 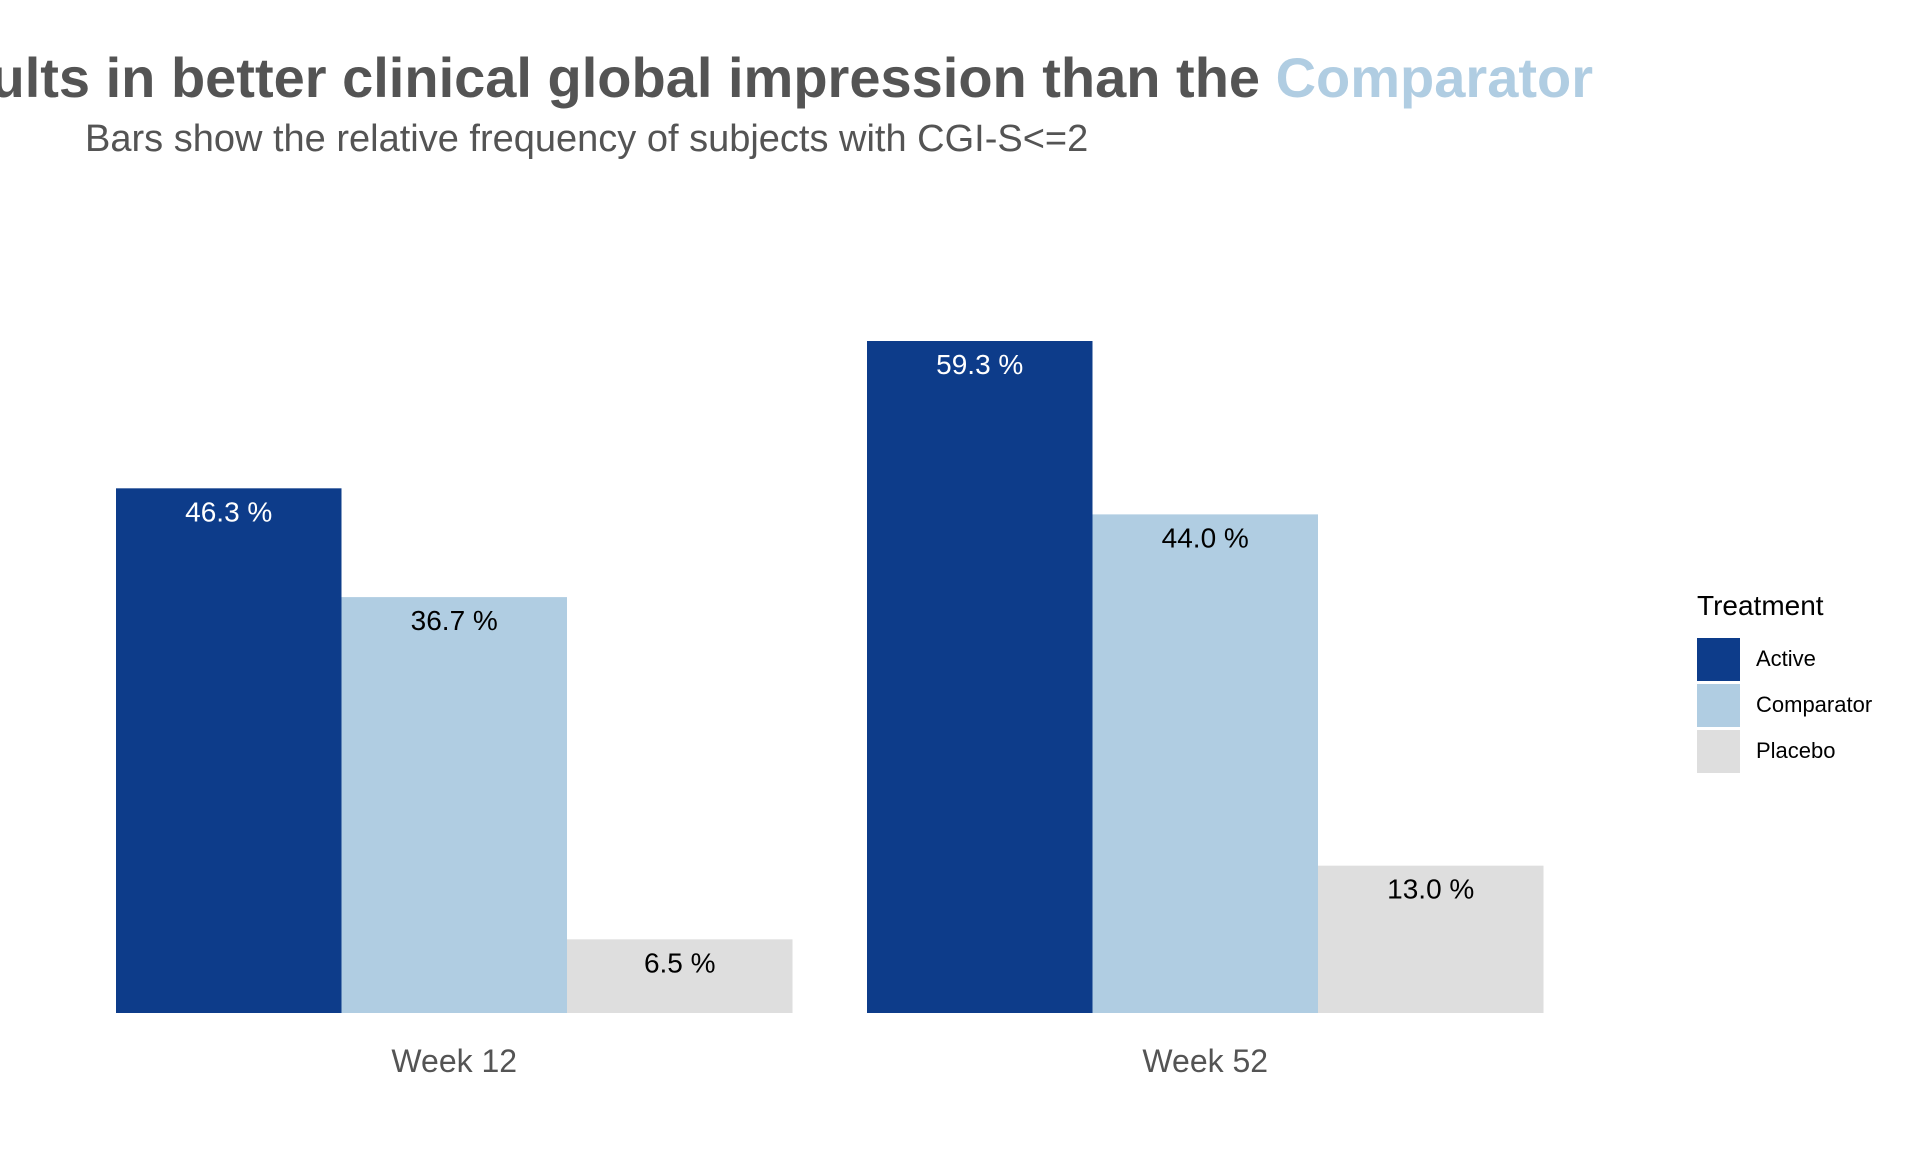 What do you see at coordinates (1205, 1061) in the screenshot?
I see `x-tick-week-52: Week 52` at bounding box center [1205, 1061].